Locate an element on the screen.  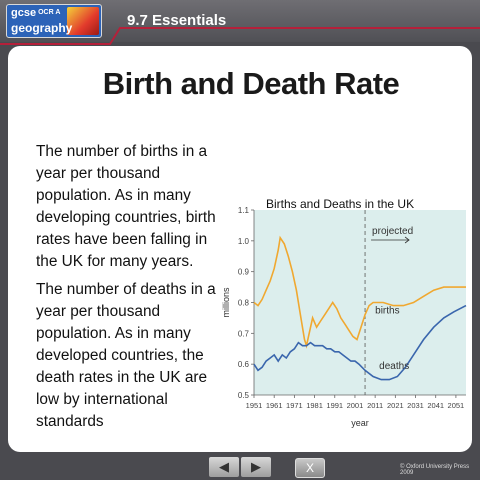
x-axis-label: year is located at coordinates (360, 423).